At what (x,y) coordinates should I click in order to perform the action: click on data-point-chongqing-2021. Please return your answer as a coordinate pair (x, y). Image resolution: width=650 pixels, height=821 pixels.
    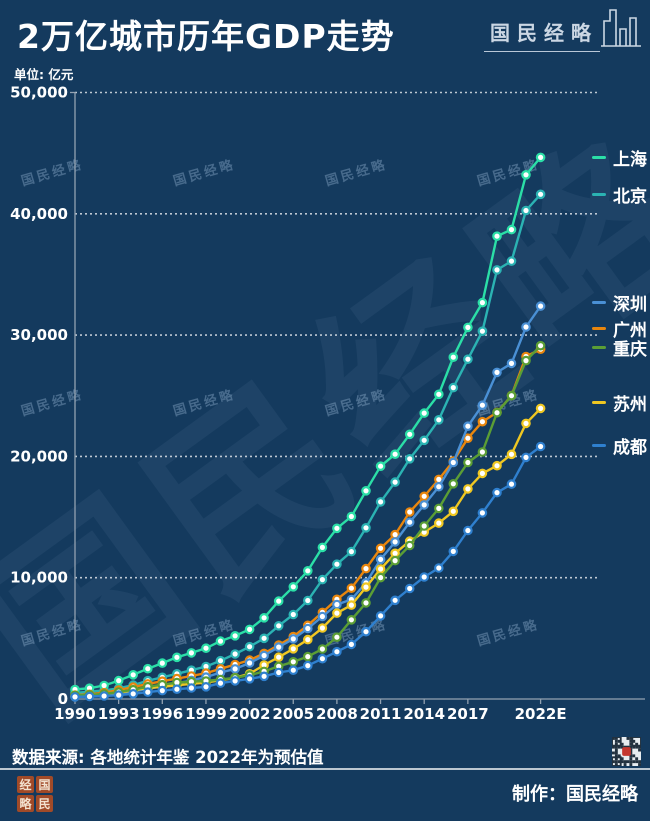
    Looking at the image, I should click on (526, 360).